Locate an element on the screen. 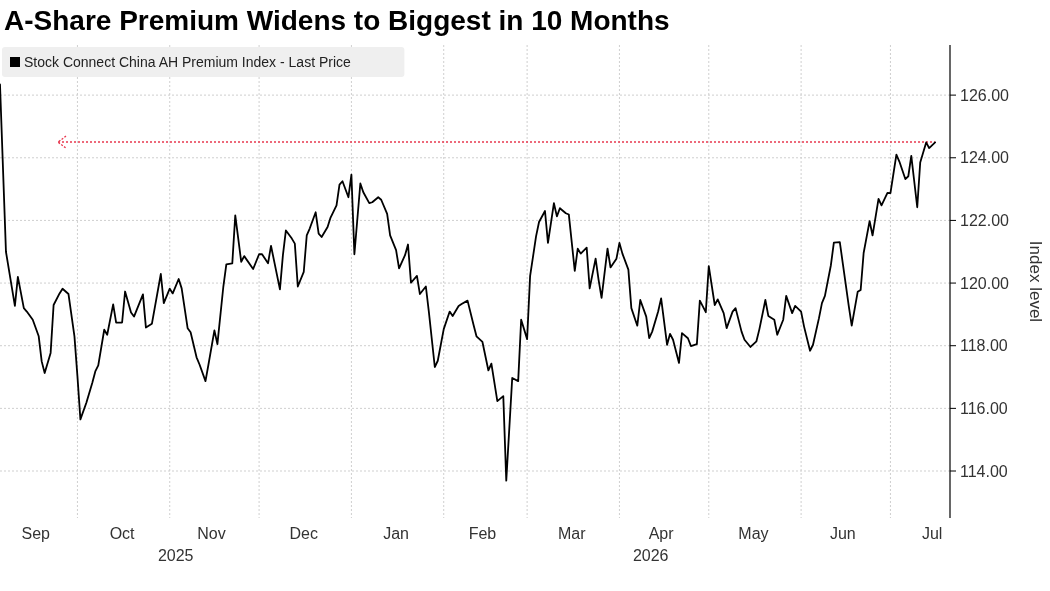 This screenshot has height=591, width=1050. x-tick-label: Jun is located at coordinates (842, 533).